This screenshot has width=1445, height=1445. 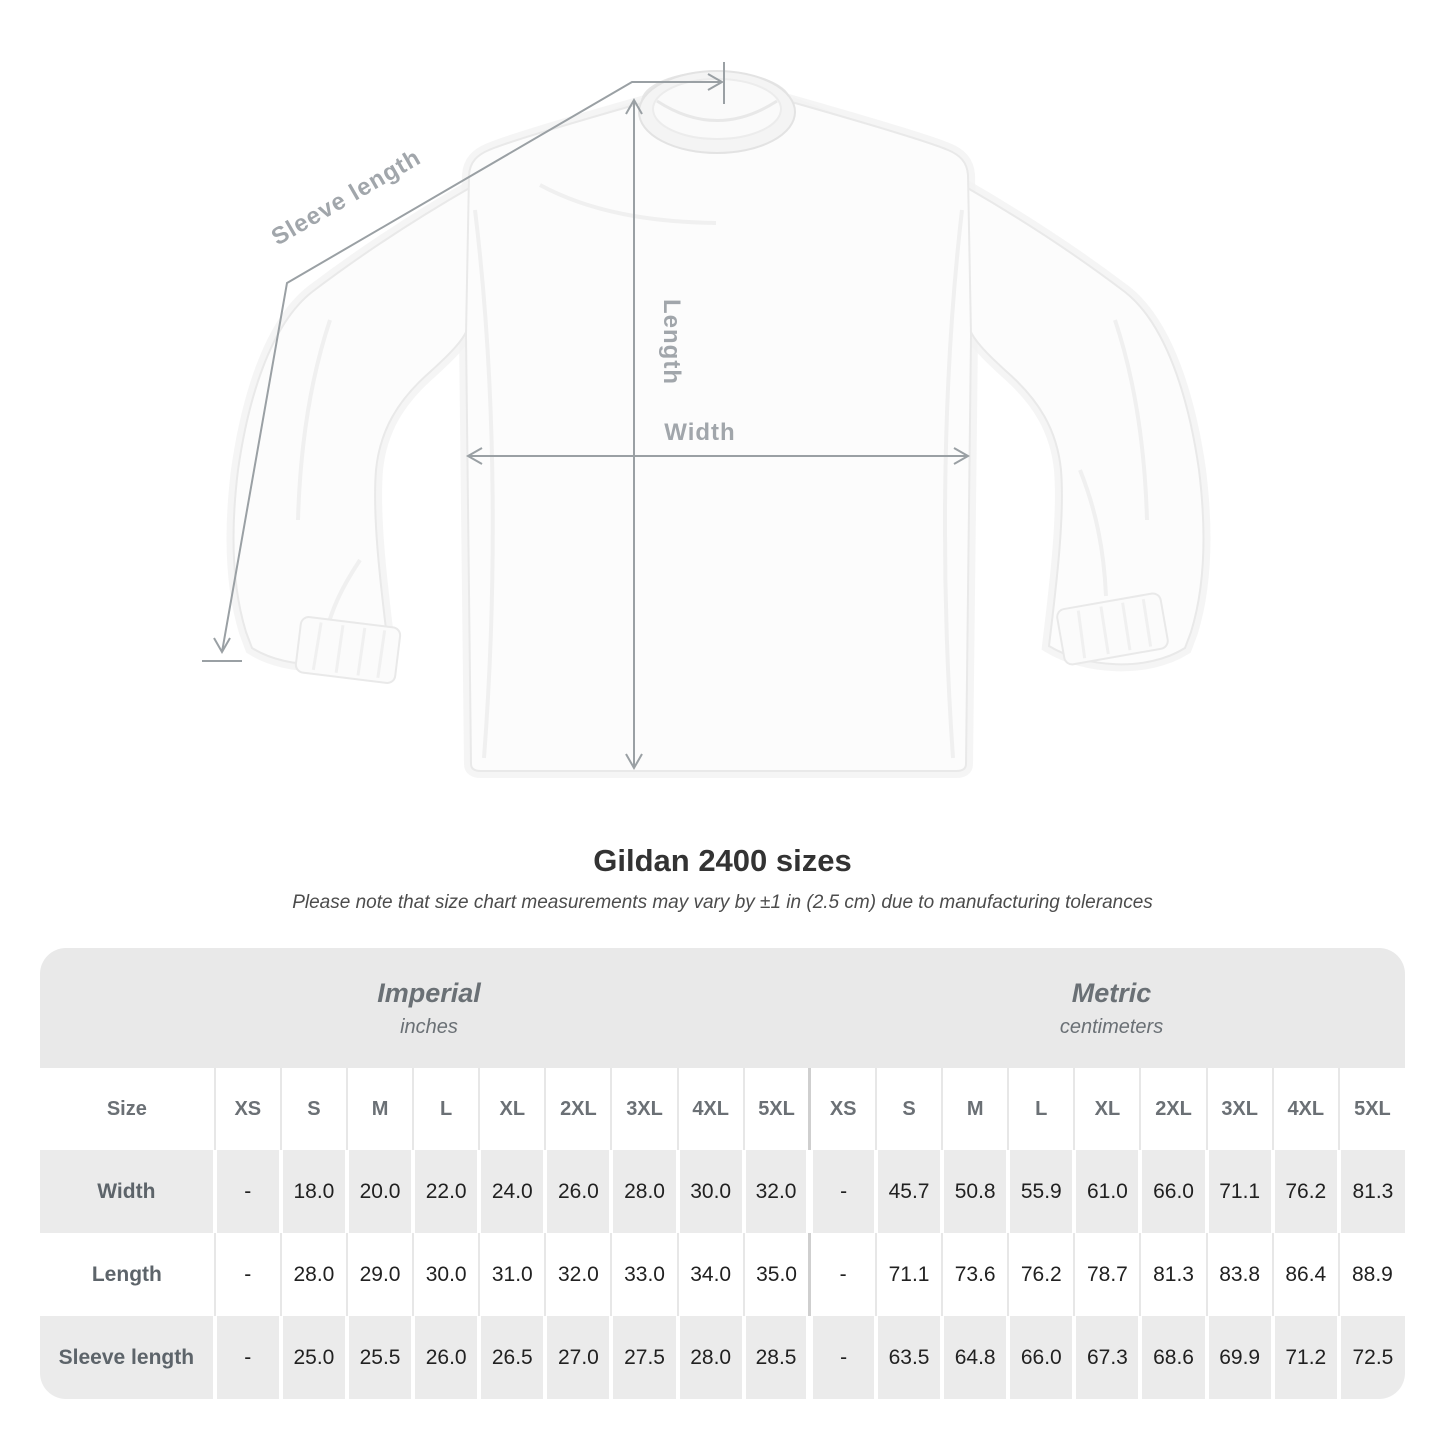 What do you see at coordinates (722, 860) in the screenshot?
I see `page-title: Gildan 2400 sizes` at bounding box center [722, 860].